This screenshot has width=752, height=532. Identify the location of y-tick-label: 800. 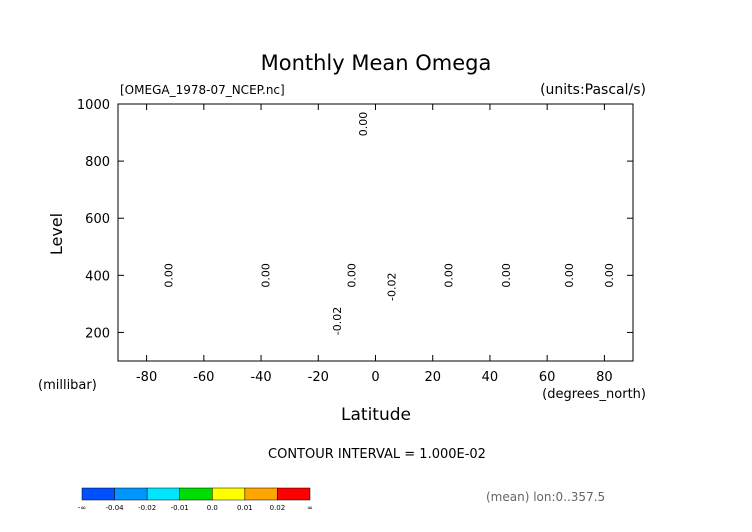
(97, 162).